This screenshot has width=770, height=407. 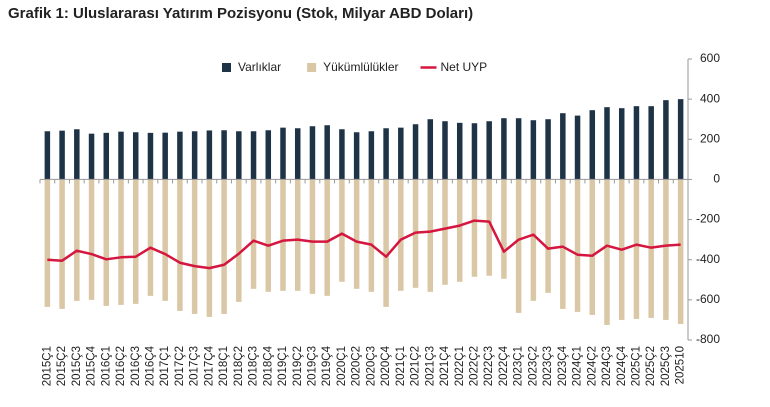 What do you see at coordinates (342, 366) in the screenshot?
I see `x-tick-label: 2020Ç1` at bounding box center [342, 366].